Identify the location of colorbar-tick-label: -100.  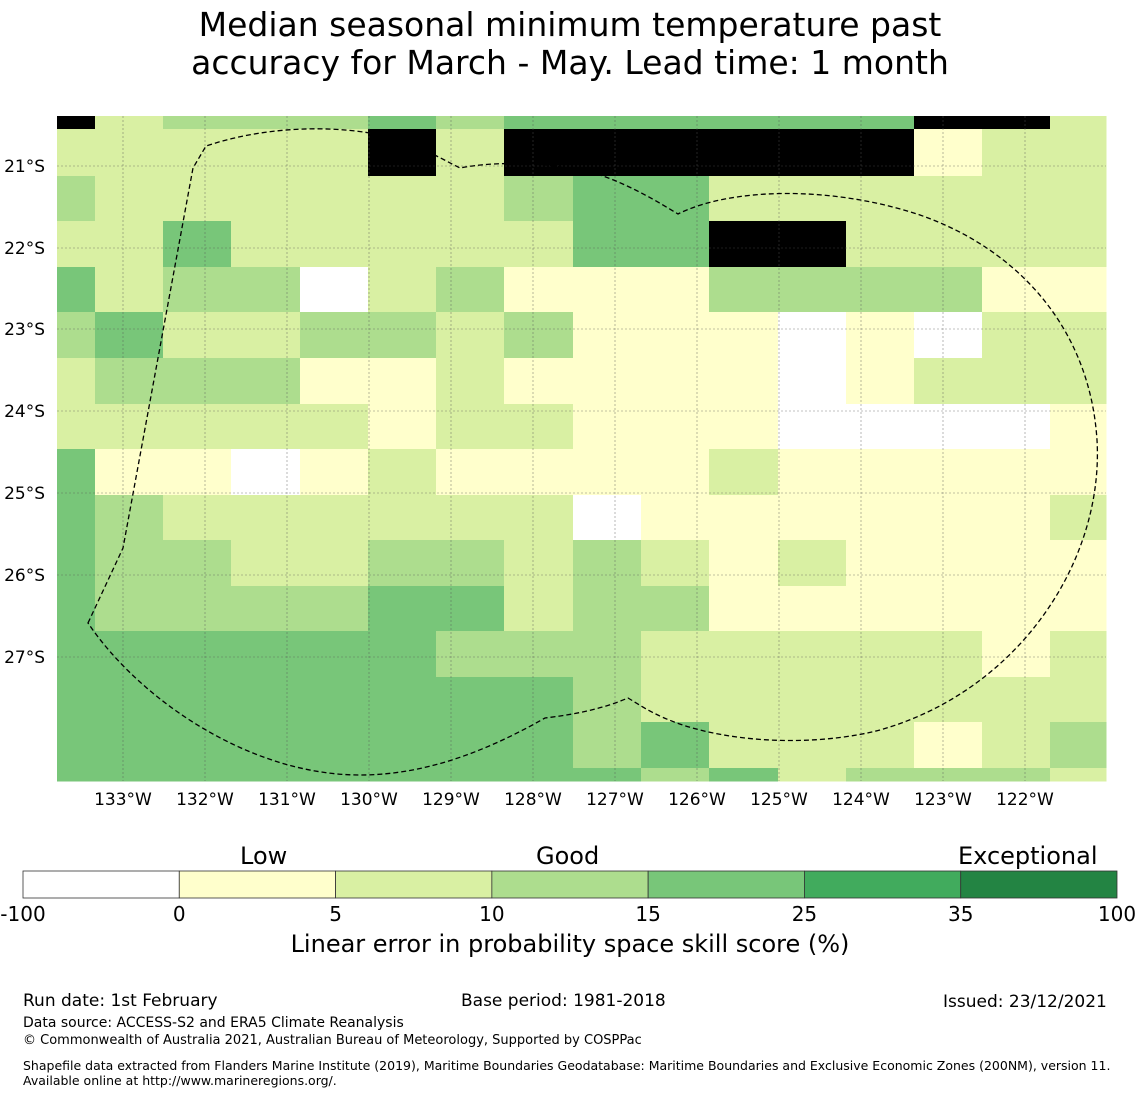
(23, 914).